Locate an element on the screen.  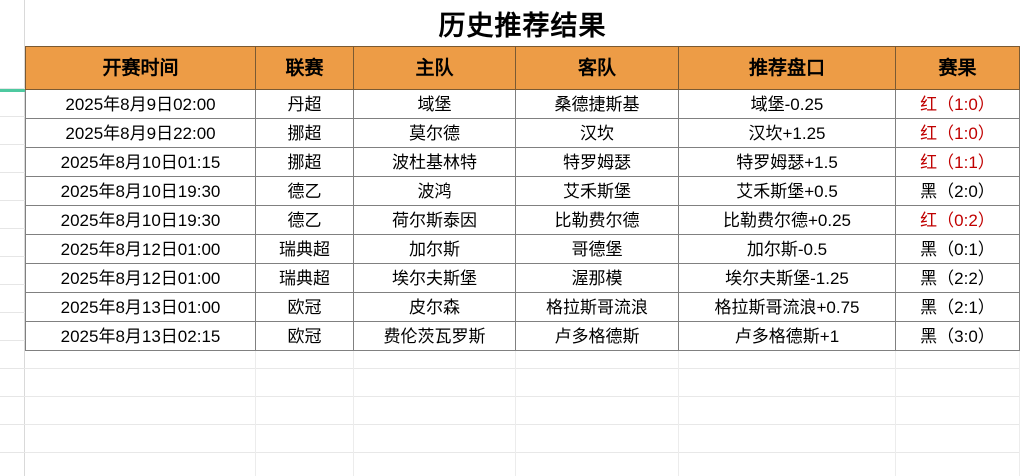
cell-pick: 特罗姆瑟+1.5 is located at coordinates (787, 162).